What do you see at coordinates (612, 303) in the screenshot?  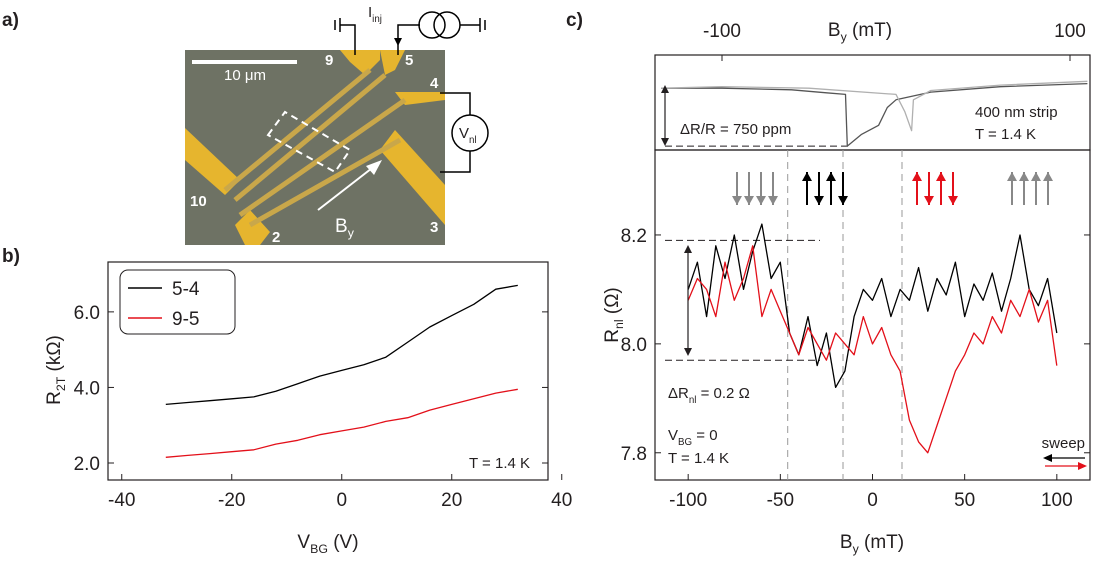 I see `text-part: (Ω)` at bounding box center [612, 303].